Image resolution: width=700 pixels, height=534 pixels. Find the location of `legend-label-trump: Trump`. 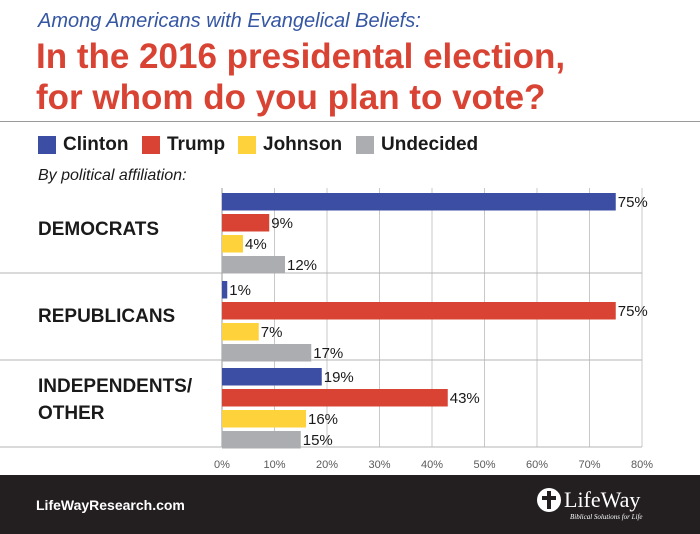

legend-label-trump: Trump is located at coordinates (196, 144).